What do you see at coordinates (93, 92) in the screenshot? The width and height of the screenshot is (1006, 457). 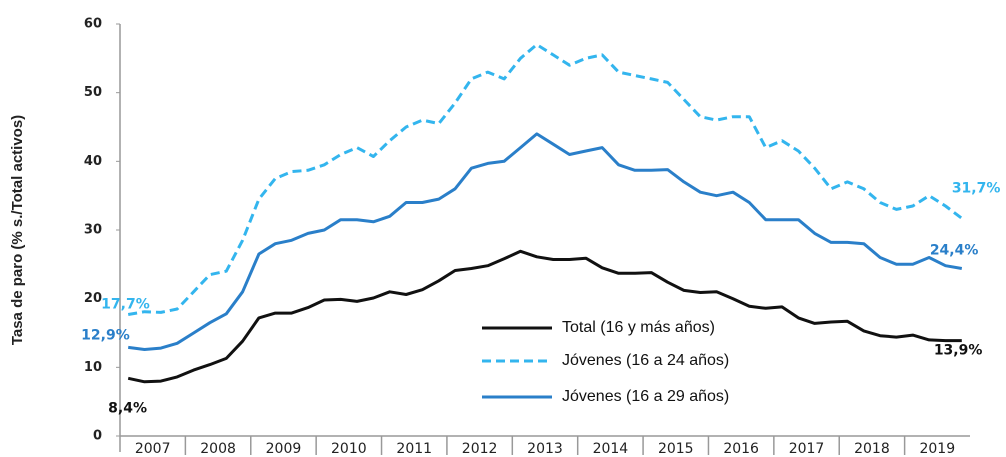 I see `y-tick-label: 50` at bounding box center [93, 92].